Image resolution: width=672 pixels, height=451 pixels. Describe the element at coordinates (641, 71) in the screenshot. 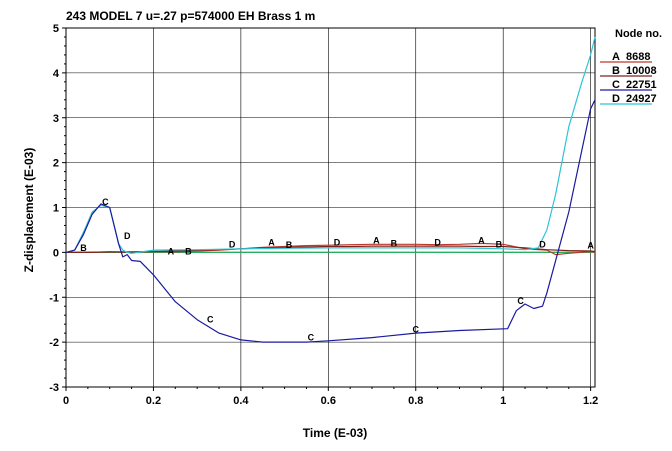

I see `legend-label-10008: 10008` at that location.